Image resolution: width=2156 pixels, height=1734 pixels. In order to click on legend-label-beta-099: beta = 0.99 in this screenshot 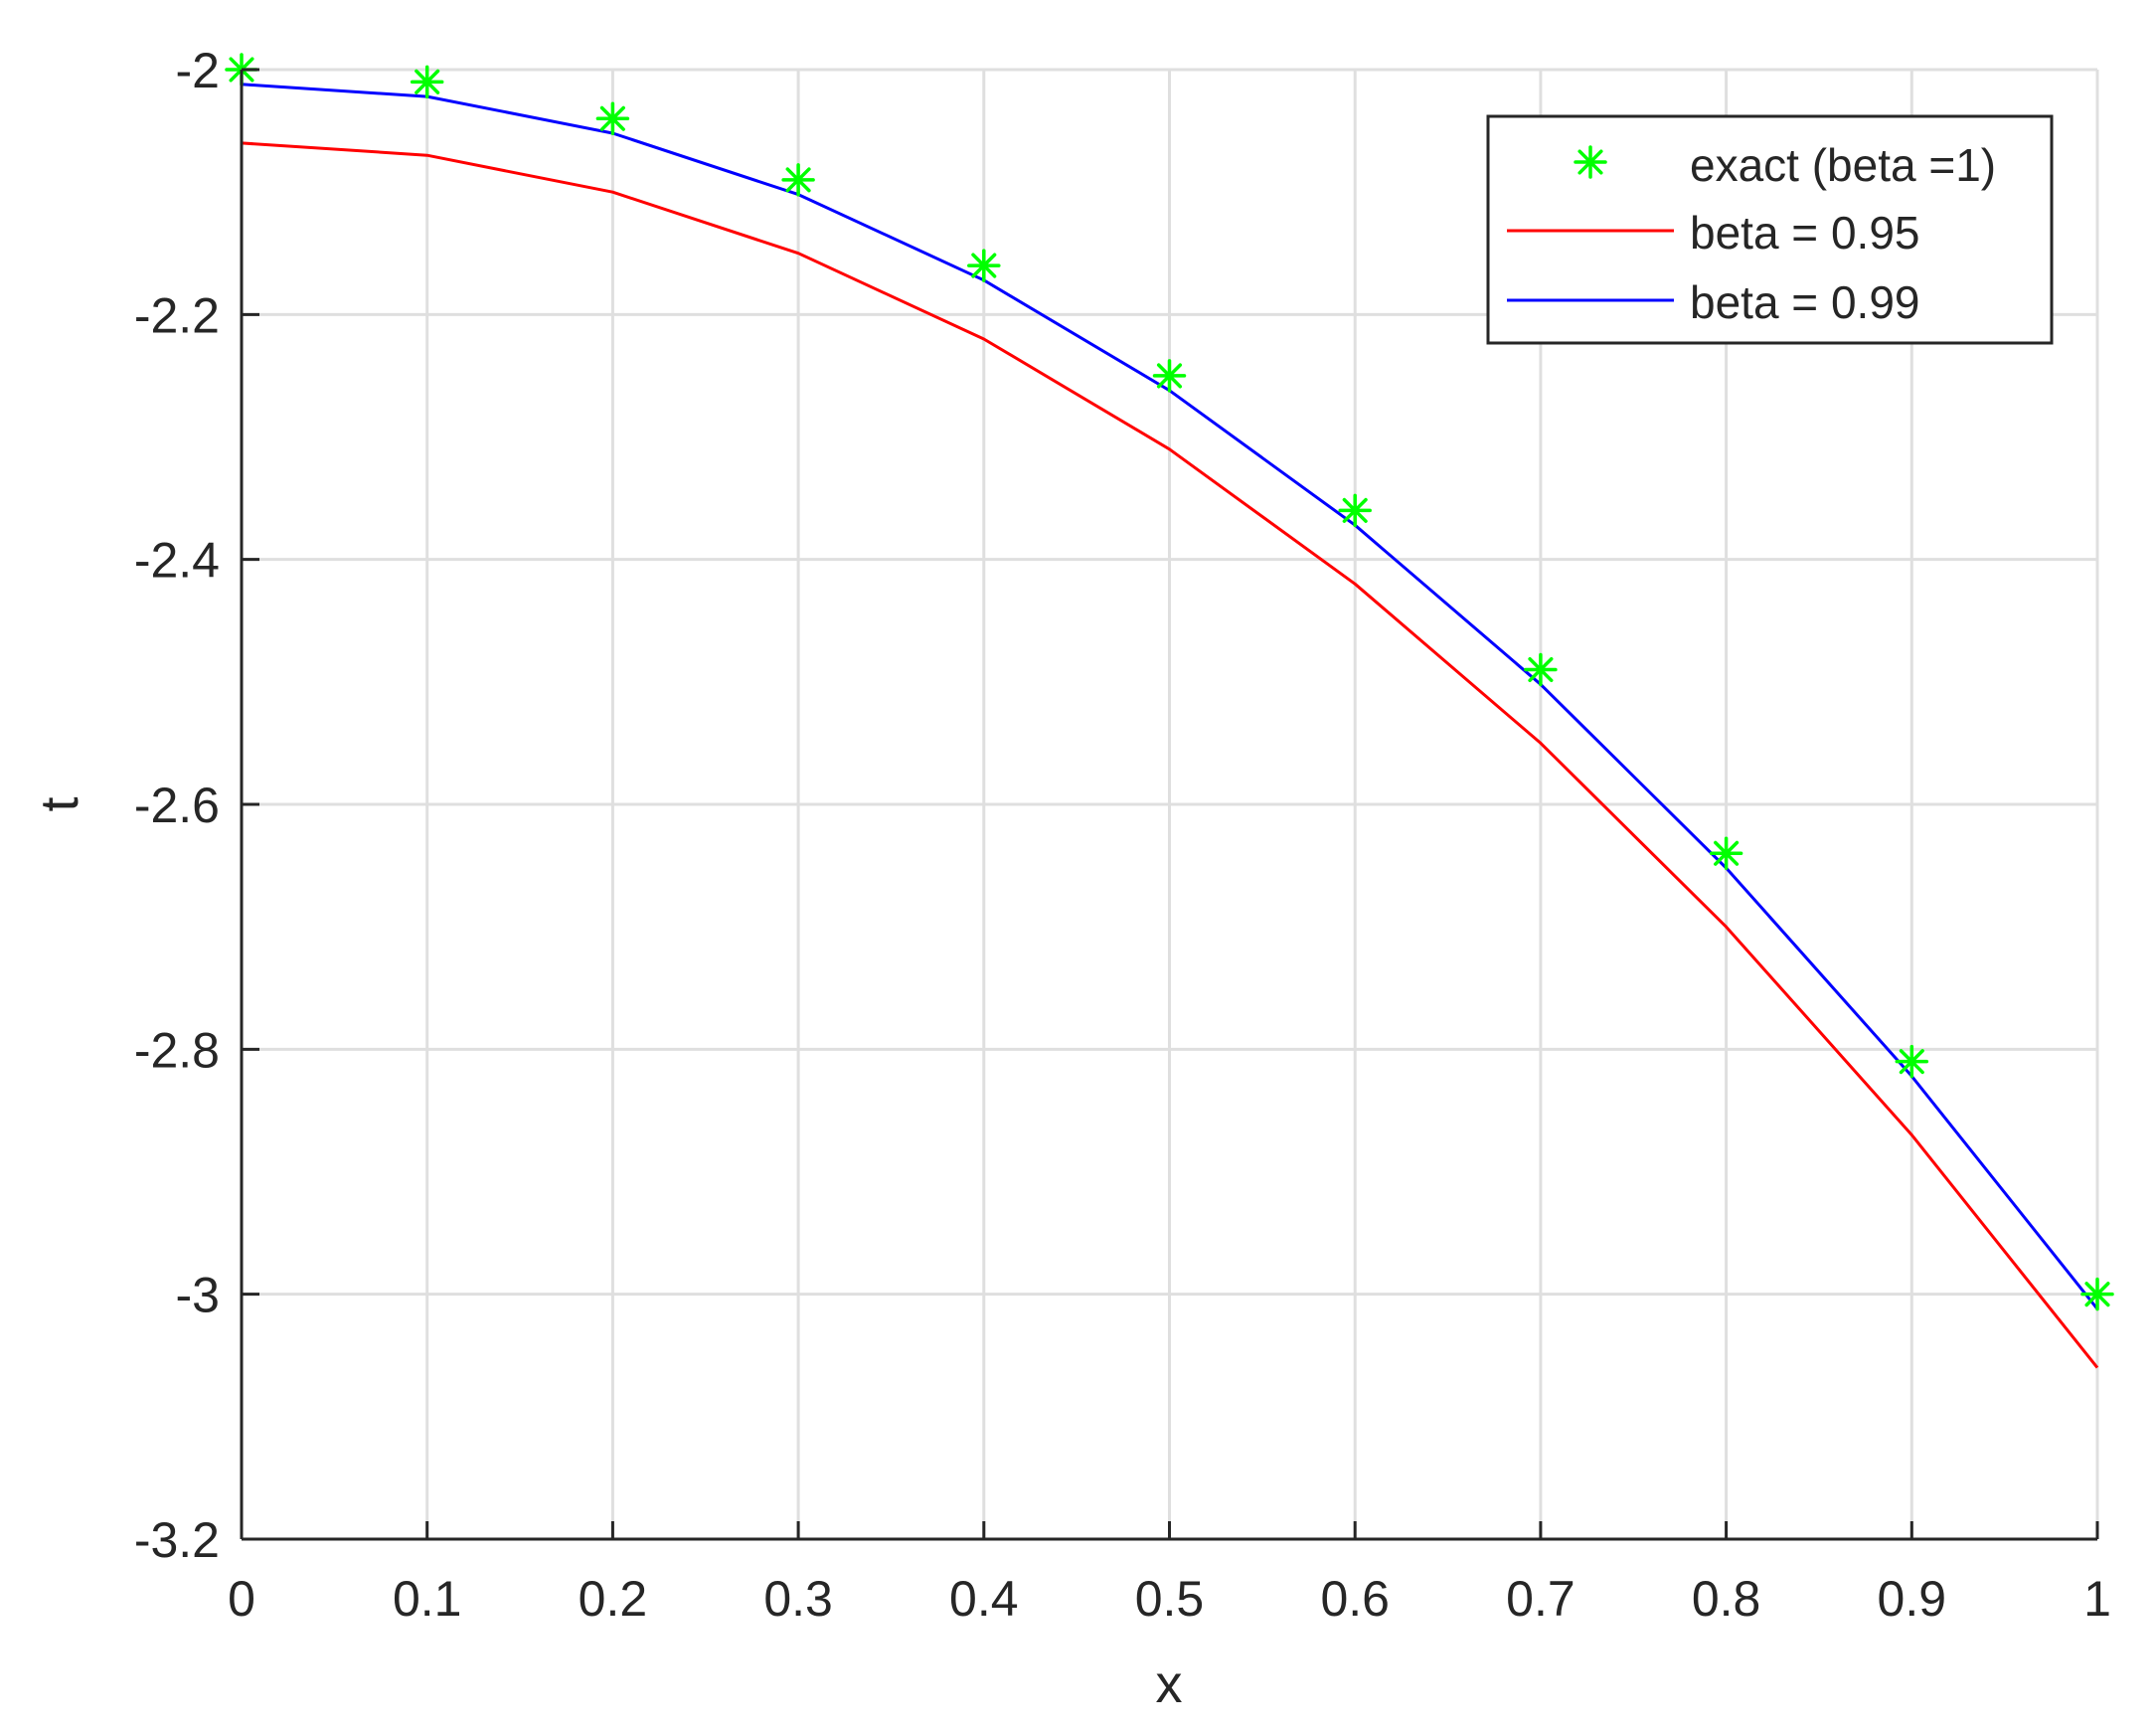, I will do `click(1805, 302)`.